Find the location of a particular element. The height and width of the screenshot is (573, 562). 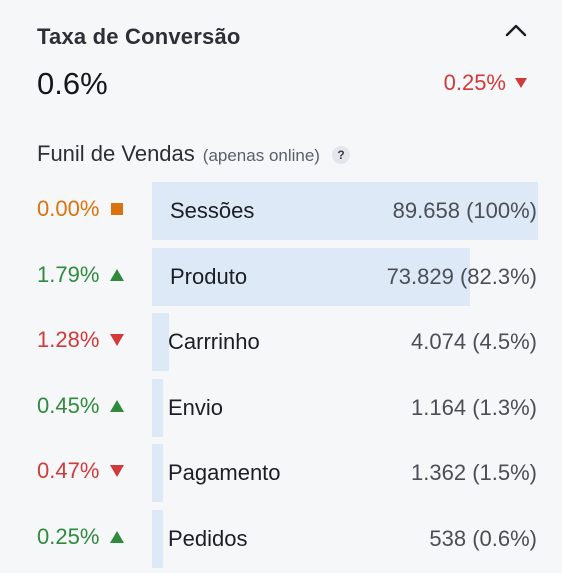

funnel-row-delta: 1.28% is located at coordinates (81, 340).